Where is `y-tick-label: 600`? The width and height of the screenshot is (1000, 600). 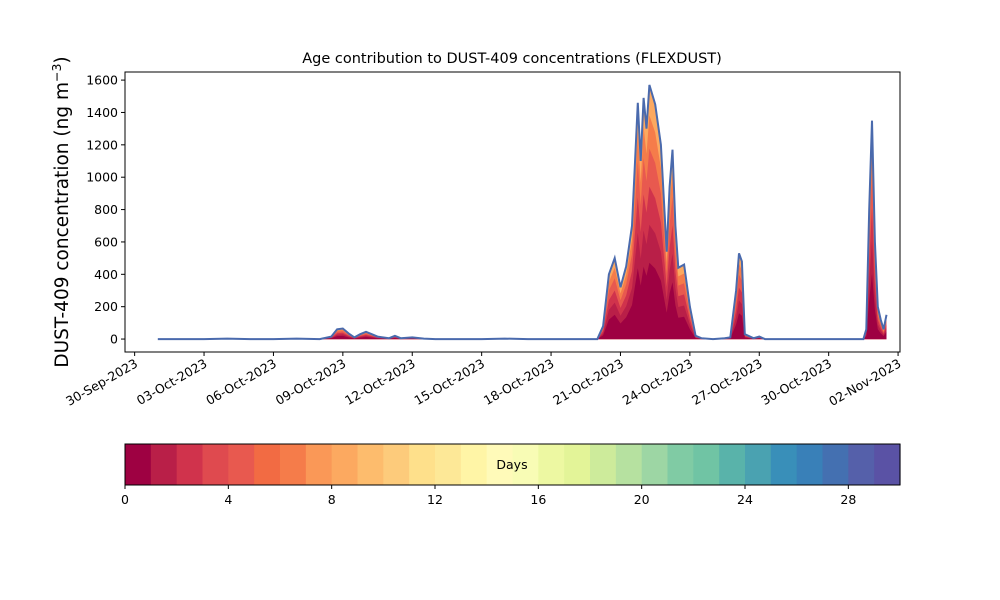
y-tick-label: 600 is located at coordinates (106, 241).